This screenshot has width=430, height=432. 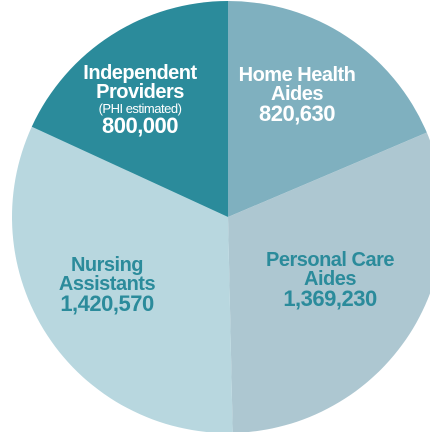 I want to click on category-name: Independent Providers, so click(x=140, y=82).